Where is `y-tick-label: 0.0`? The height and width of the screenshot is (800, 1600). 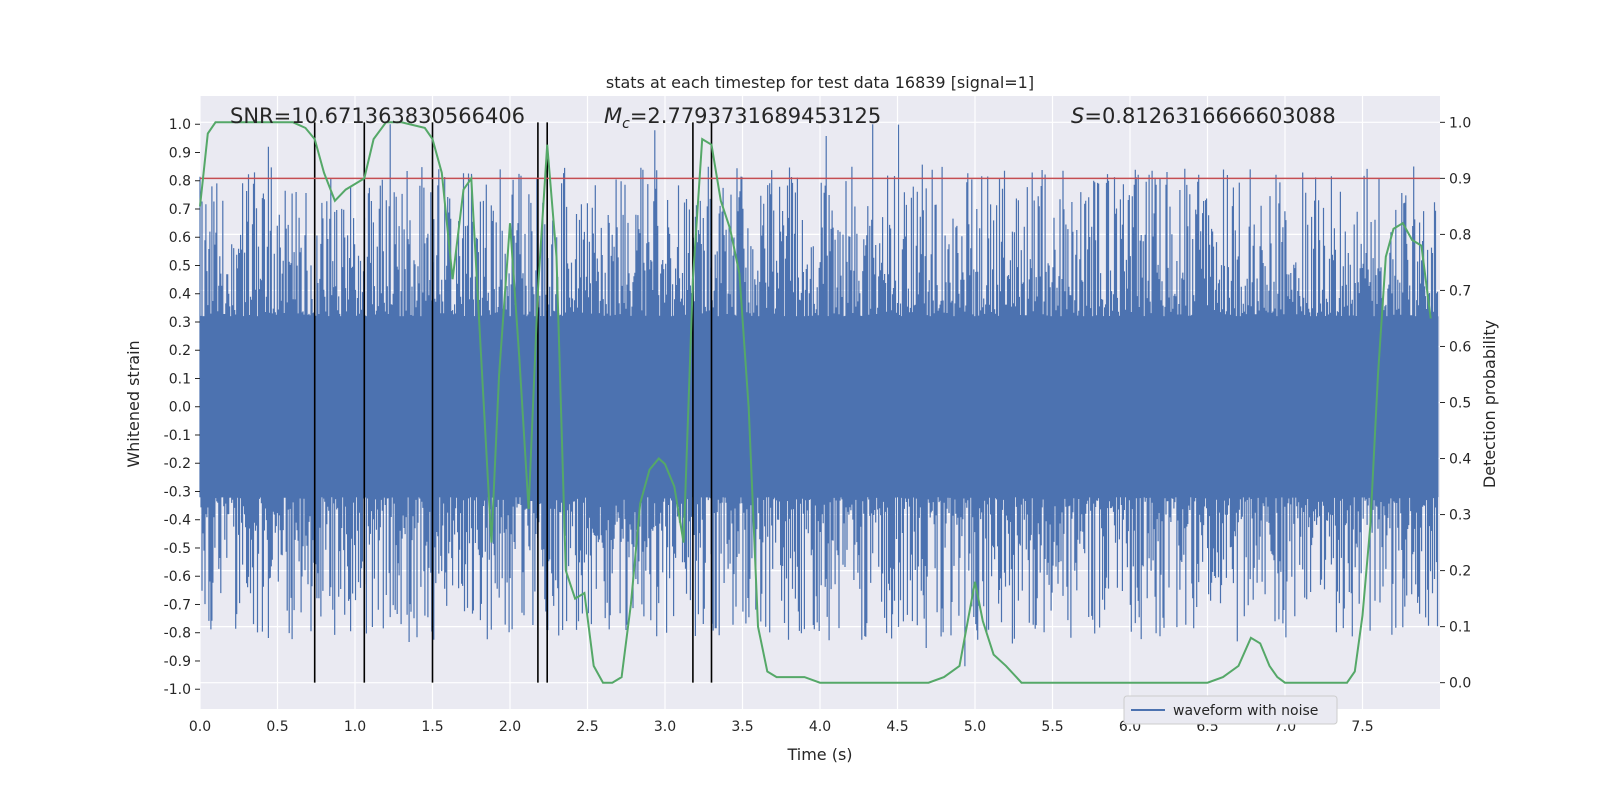 y-tick-label: 0.0 is located at coordinates (180, 408).